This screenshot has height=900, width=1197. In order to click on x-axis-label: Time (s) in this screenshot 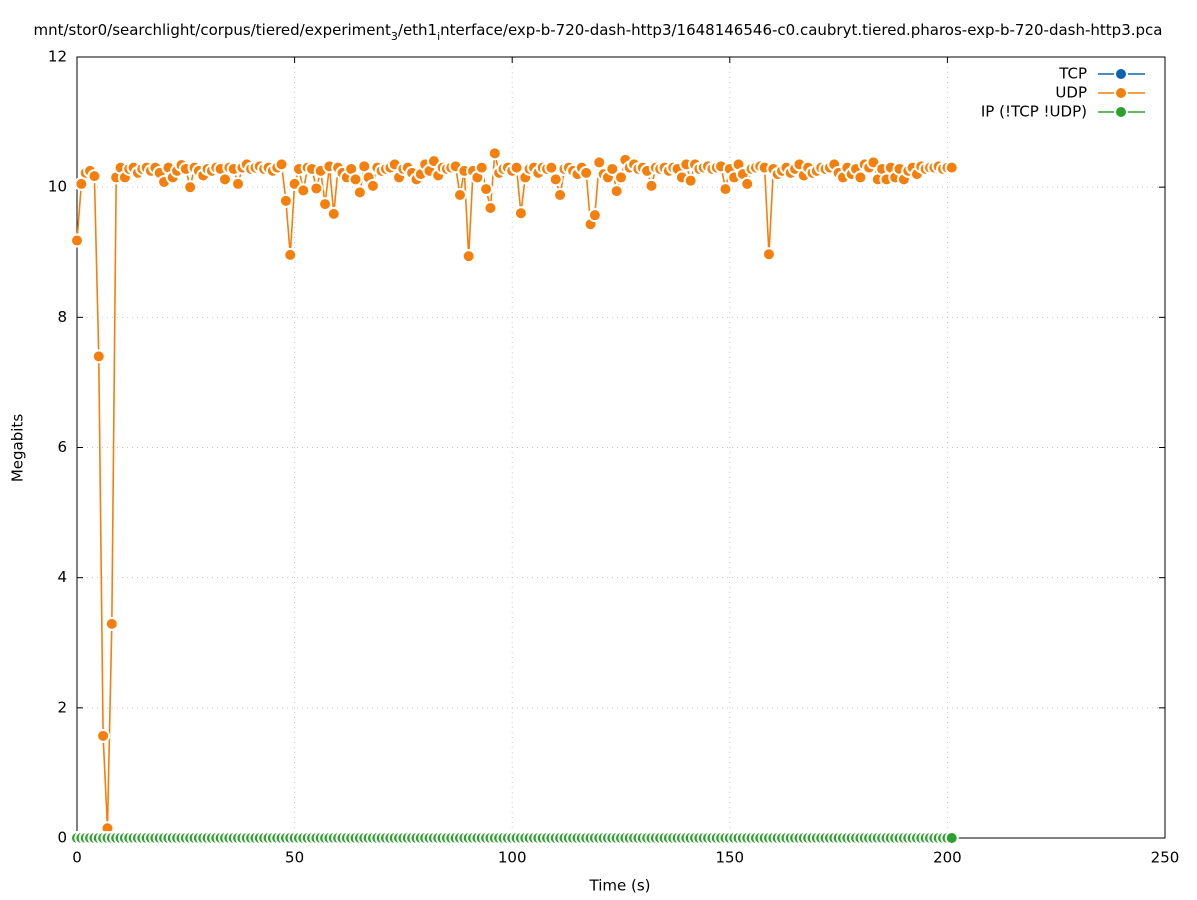, I will do `click(620, 886)`.